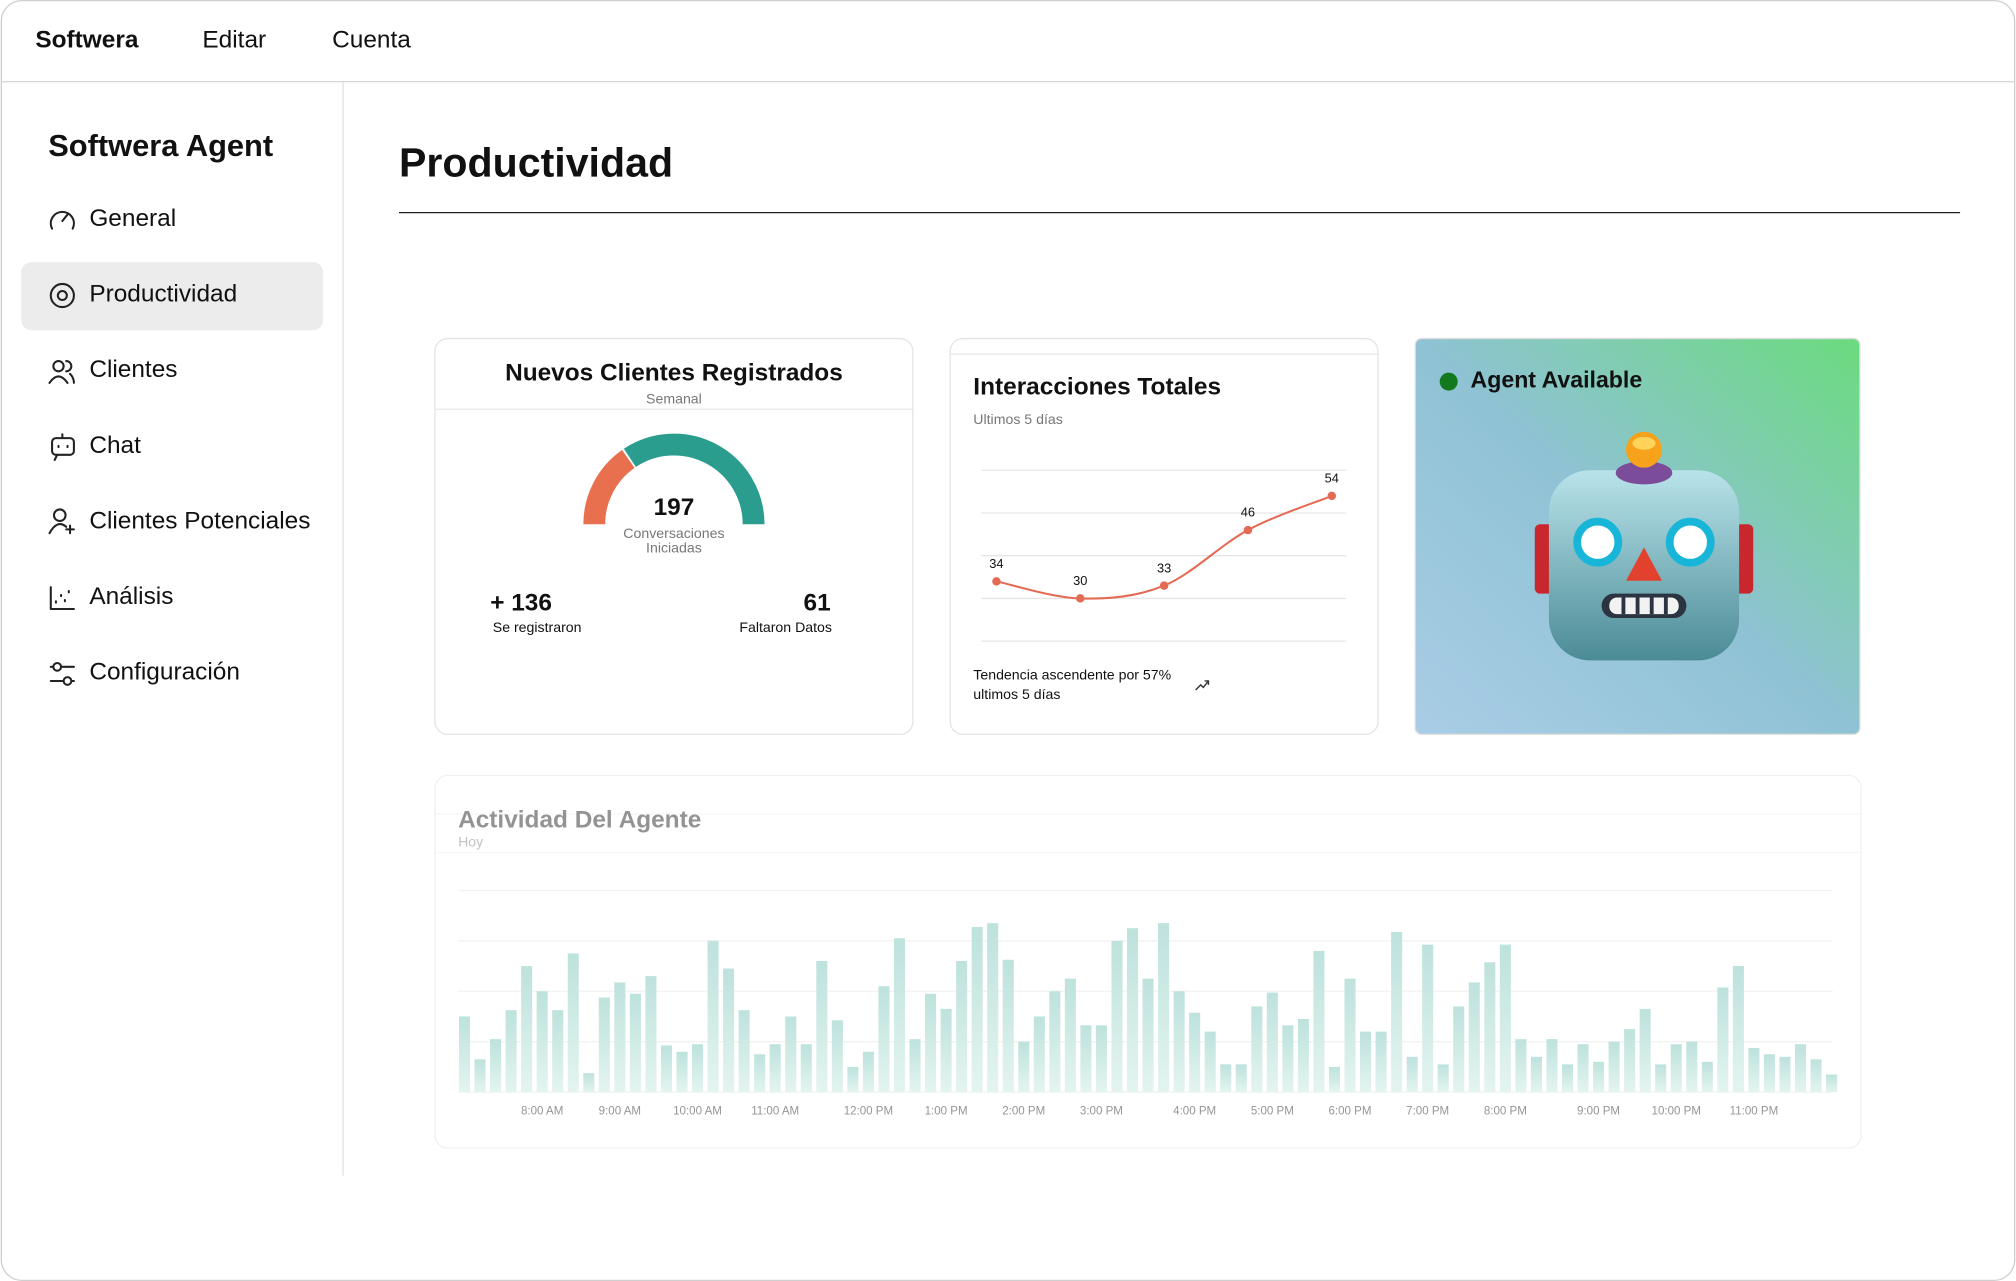 This screenshot has height=1281, width=2016. I want to click on nav-item: Configuración, so click(164, 671).